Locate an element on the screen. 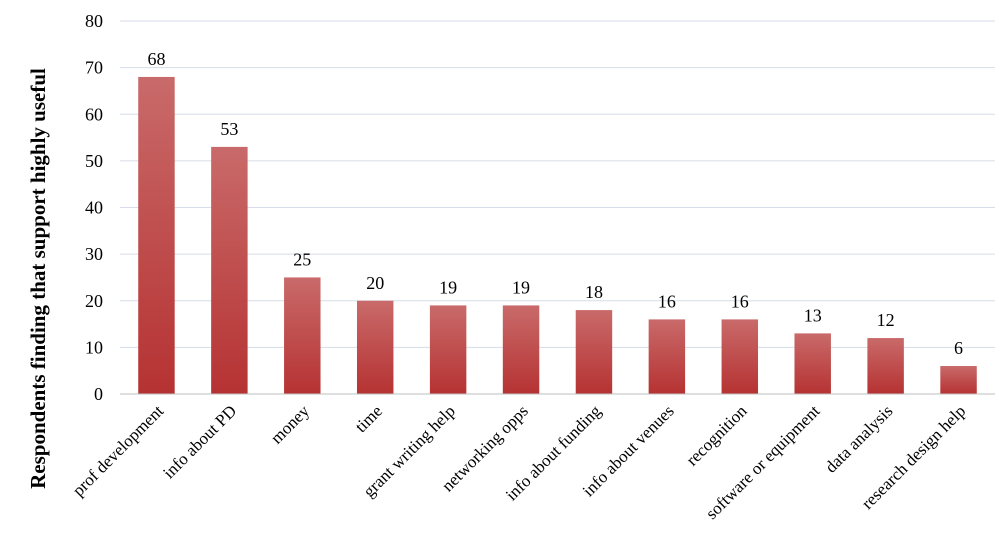  data-label: 18 is located at coordinates (594, 292).